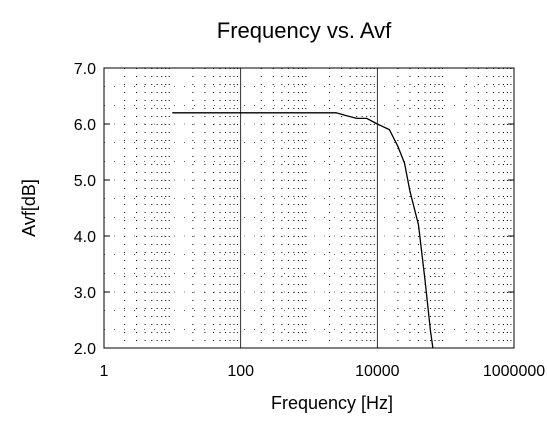 This screenshot has height=423, width=548. What do you see at coordinates (240, 371) in the screenshot?
I see `x-tick-label: 100` at bounding box center [240, 371].